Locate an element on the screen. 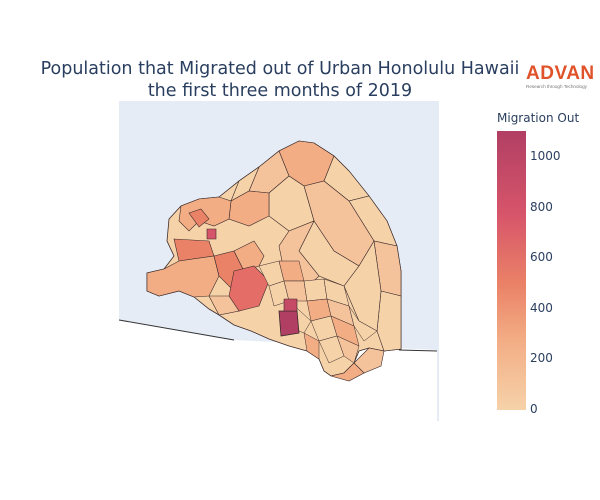 The height and width of the screenshot is (500, 600). map-edge-line is located at coordinates (177, 330).